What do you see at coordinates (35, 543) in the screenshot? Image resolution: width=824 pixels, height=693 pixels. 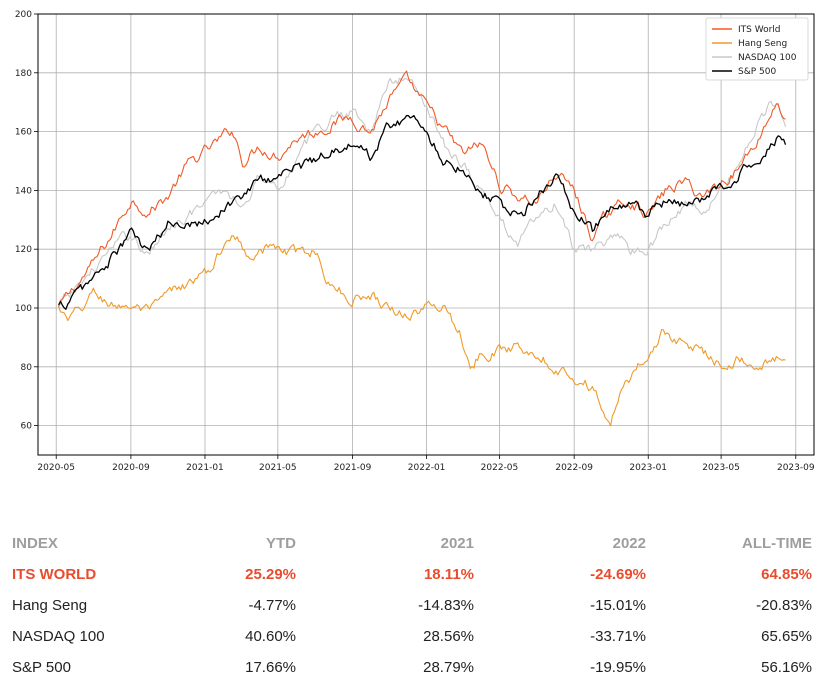 I see `header-index: INDEX` at bounding box center [35, 543].